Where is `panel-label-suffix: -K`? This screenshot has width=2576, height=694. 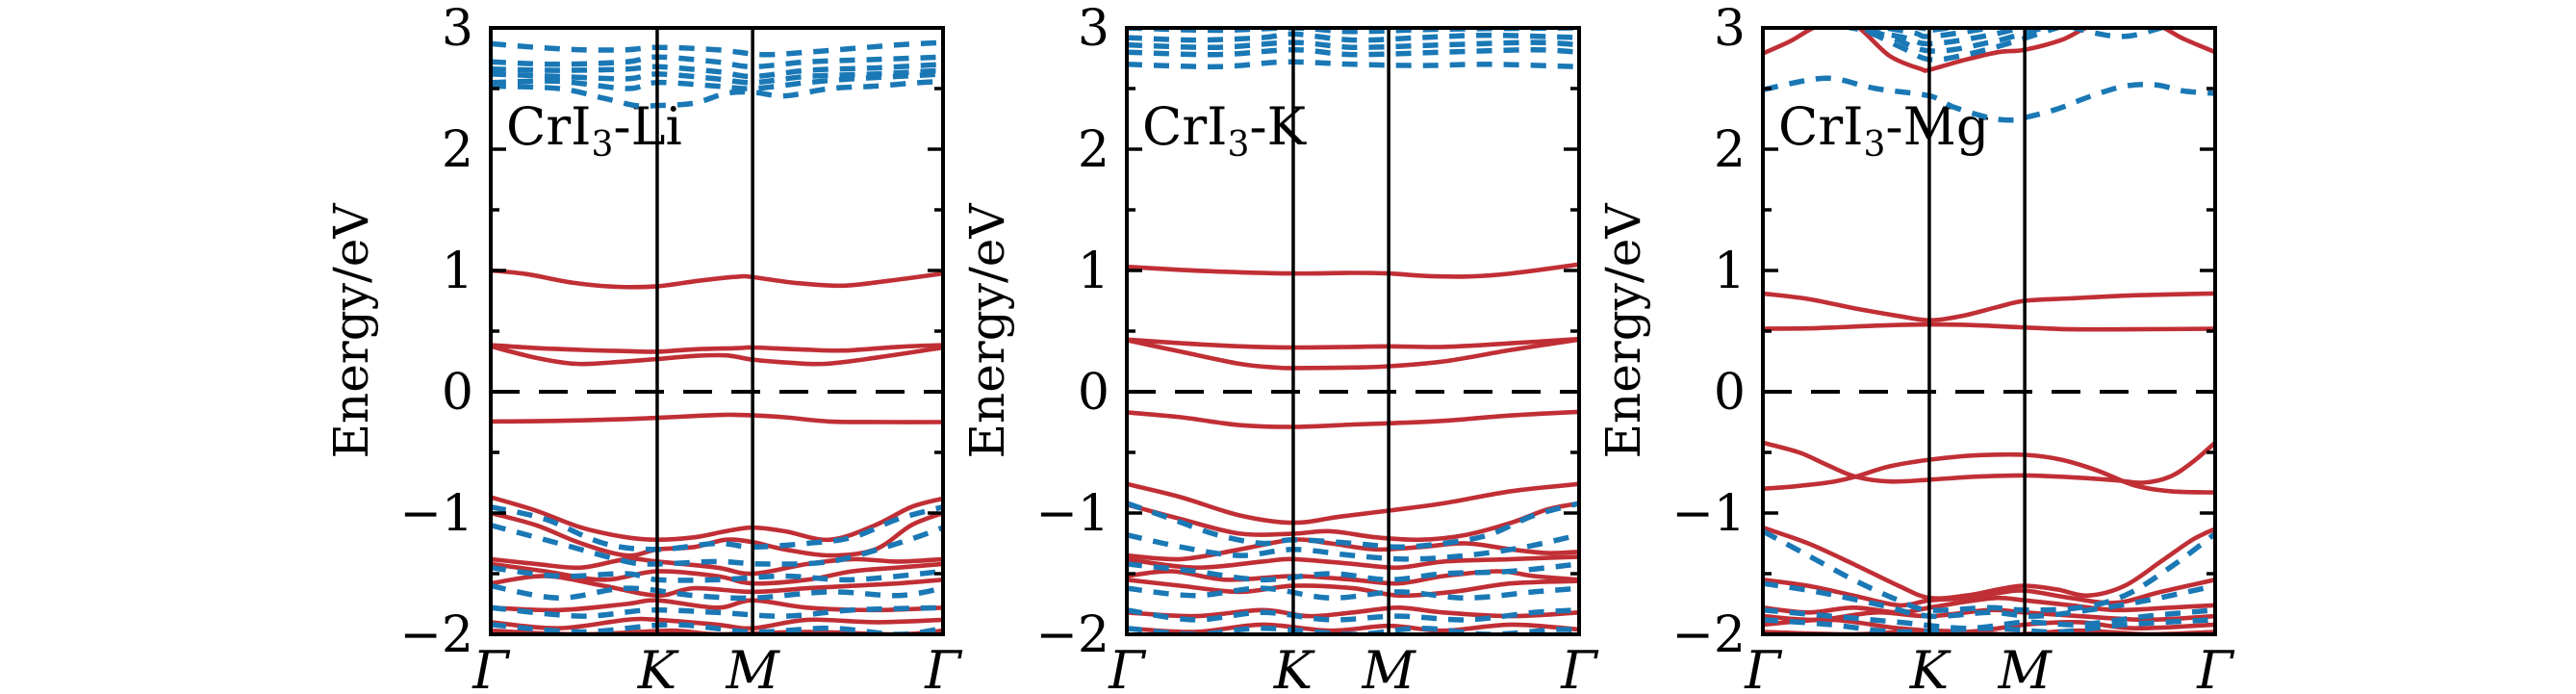
panel-label-suffix: -K is located at coordinates (1277, 126).